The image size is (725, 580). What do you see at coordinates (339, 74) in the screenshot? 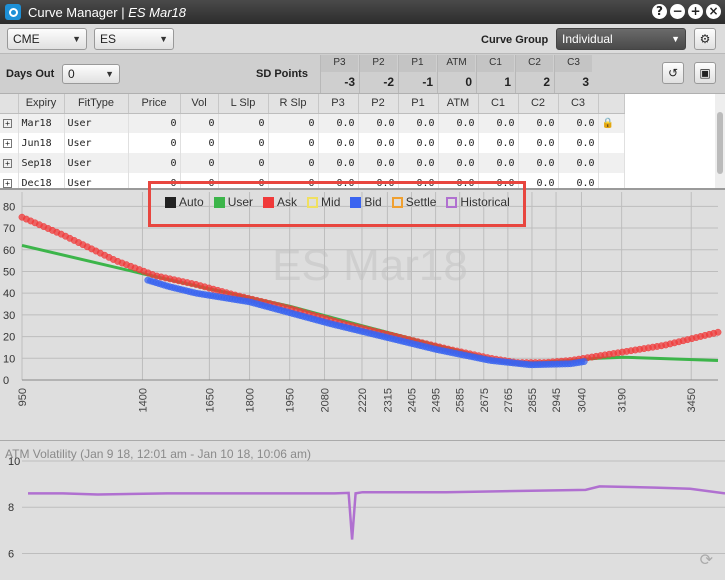
I see `sd-col-p3: P3 -3` at bounding box center [339, 74].